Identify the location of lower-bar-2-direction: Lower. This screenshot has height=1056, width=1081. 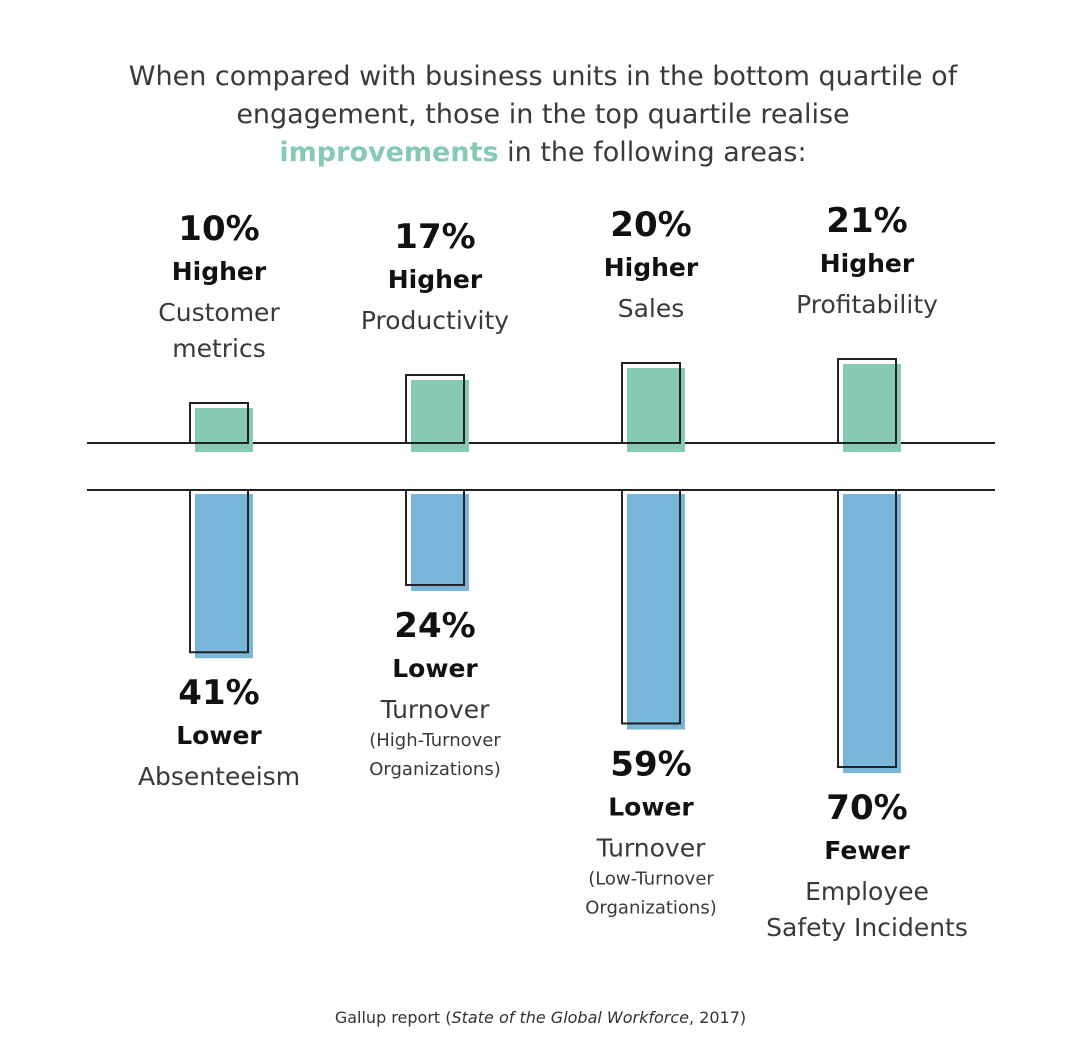
(651, 806).